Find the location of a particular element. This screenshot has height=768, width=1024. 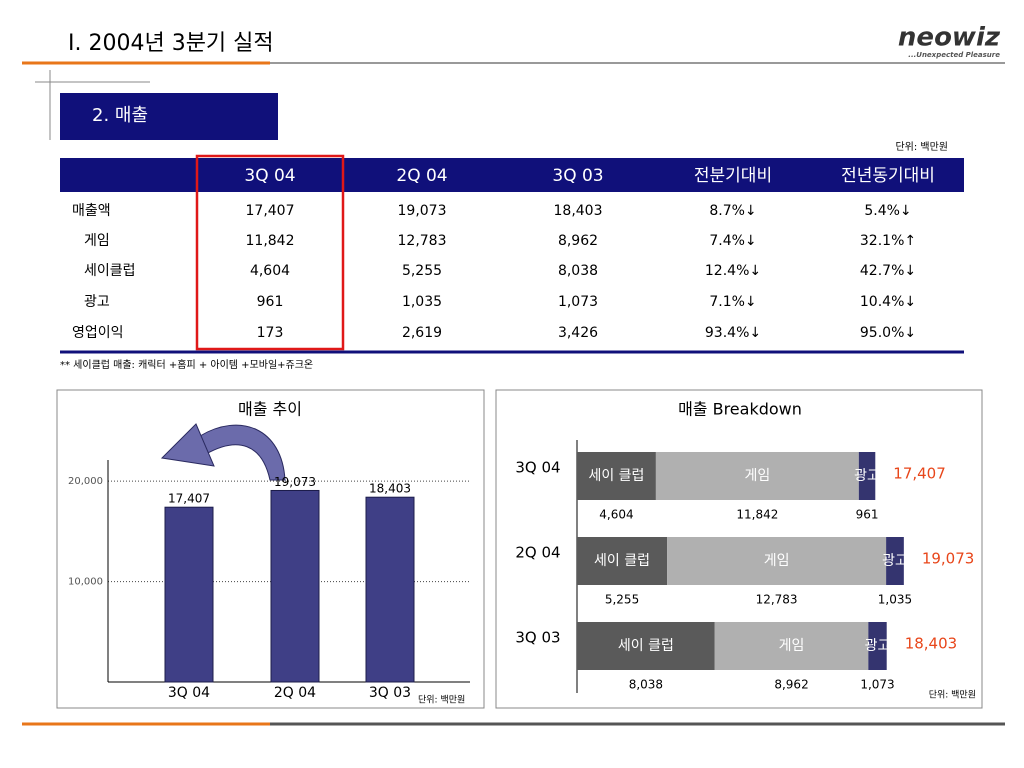

trend-arrow-head is located at coordinates (187, 445).